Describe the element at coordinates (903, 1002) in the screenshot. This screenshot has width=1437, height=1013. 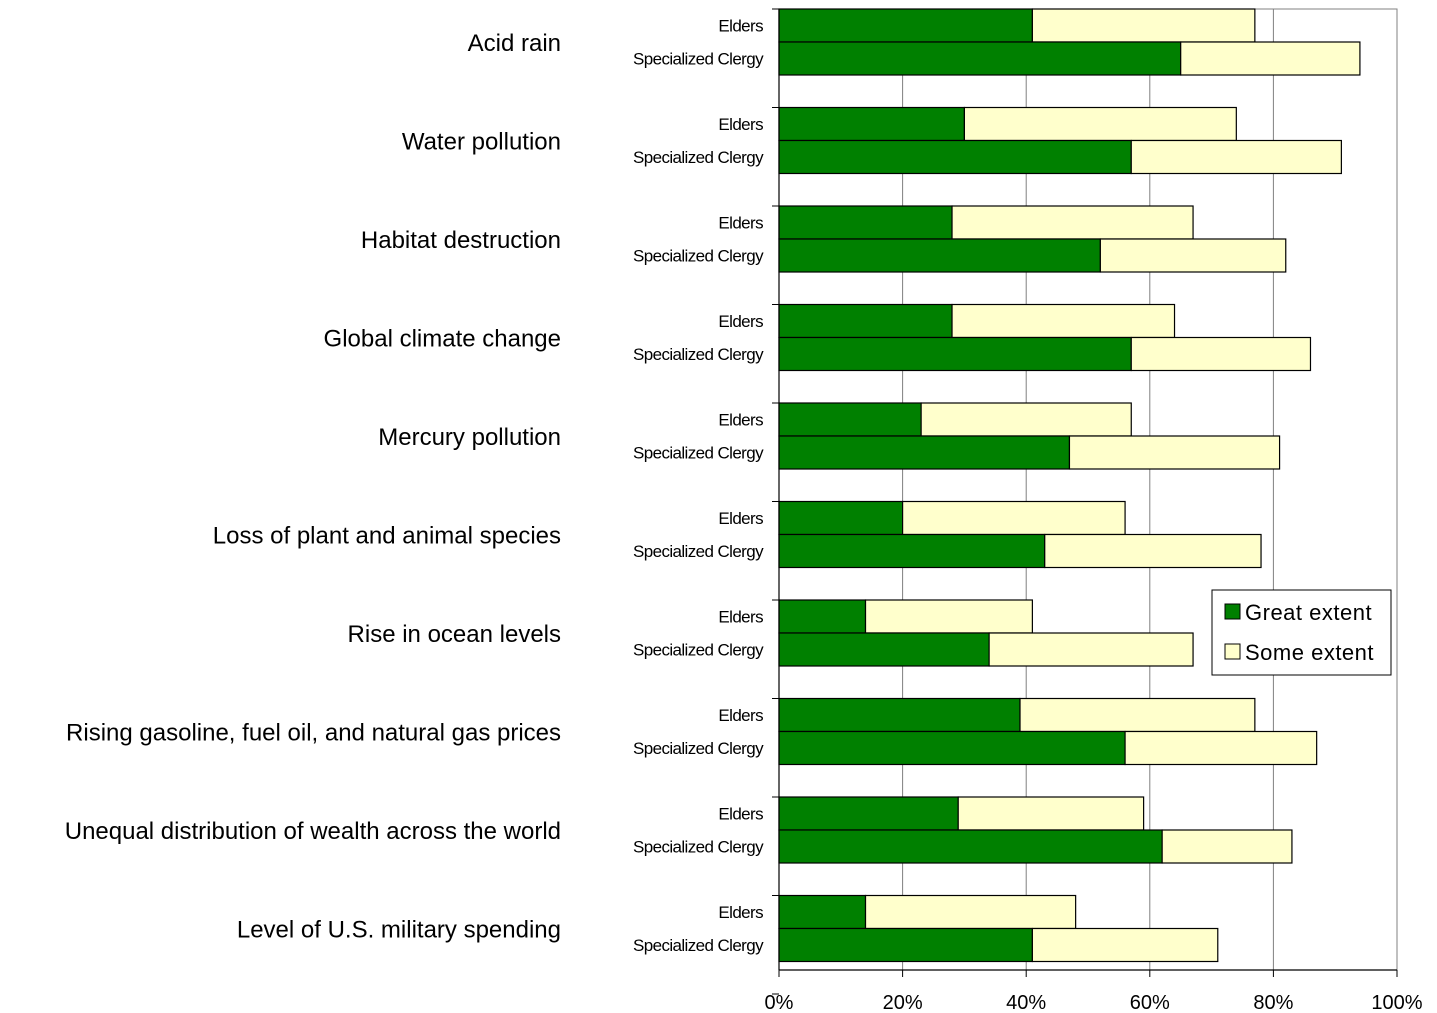
I see `x-tick-label: 20%` at that location.